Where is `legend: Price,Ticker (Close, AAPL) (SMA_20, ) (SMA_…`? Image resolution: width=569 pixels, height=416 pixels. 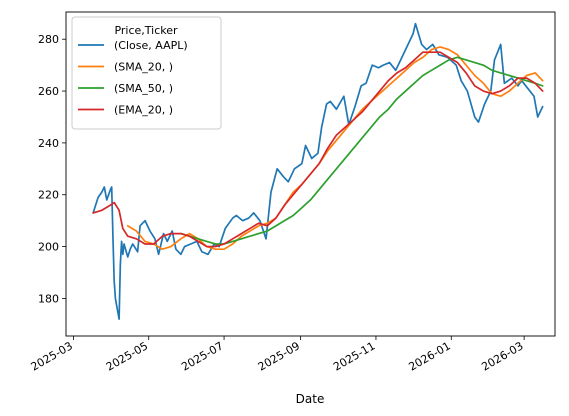 legend: Price,Ticker (Close, AAPL) (SMA_20, ) (SMA_… is located at coordinates (146, 73).